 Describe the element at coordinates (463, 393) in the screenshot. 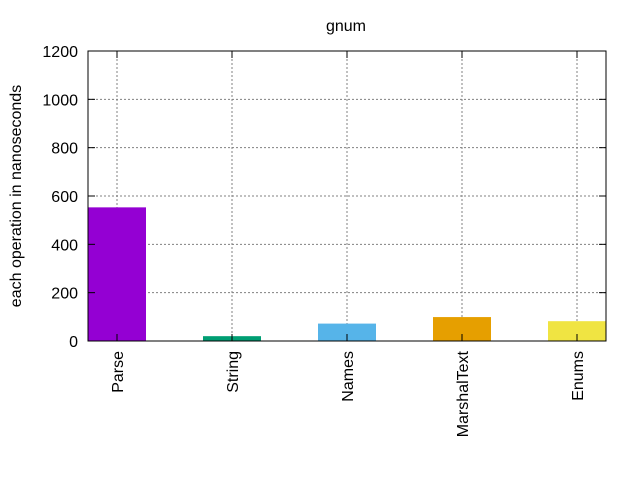

I see `x-tick-label: MarshalText` at that location.